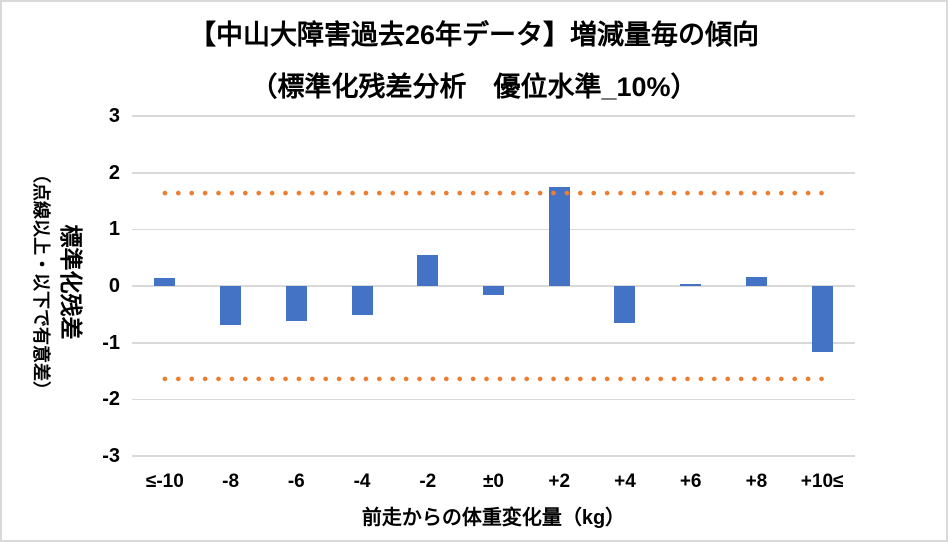  Describe the element at coordinates (362, 481) in the screenshot. I see `x-tick-label--4: -4` at that location.